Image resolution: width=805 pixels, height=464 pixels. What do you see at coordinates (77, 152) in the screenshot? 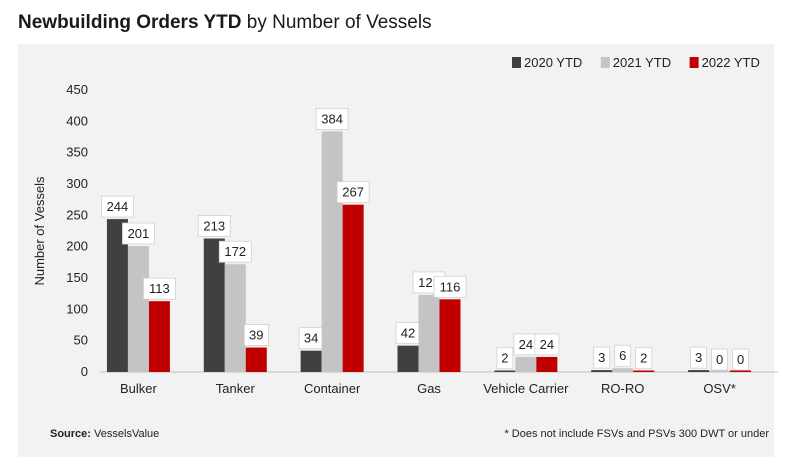
I see `y-tick-label: 350` at bounding box center [77, 152].